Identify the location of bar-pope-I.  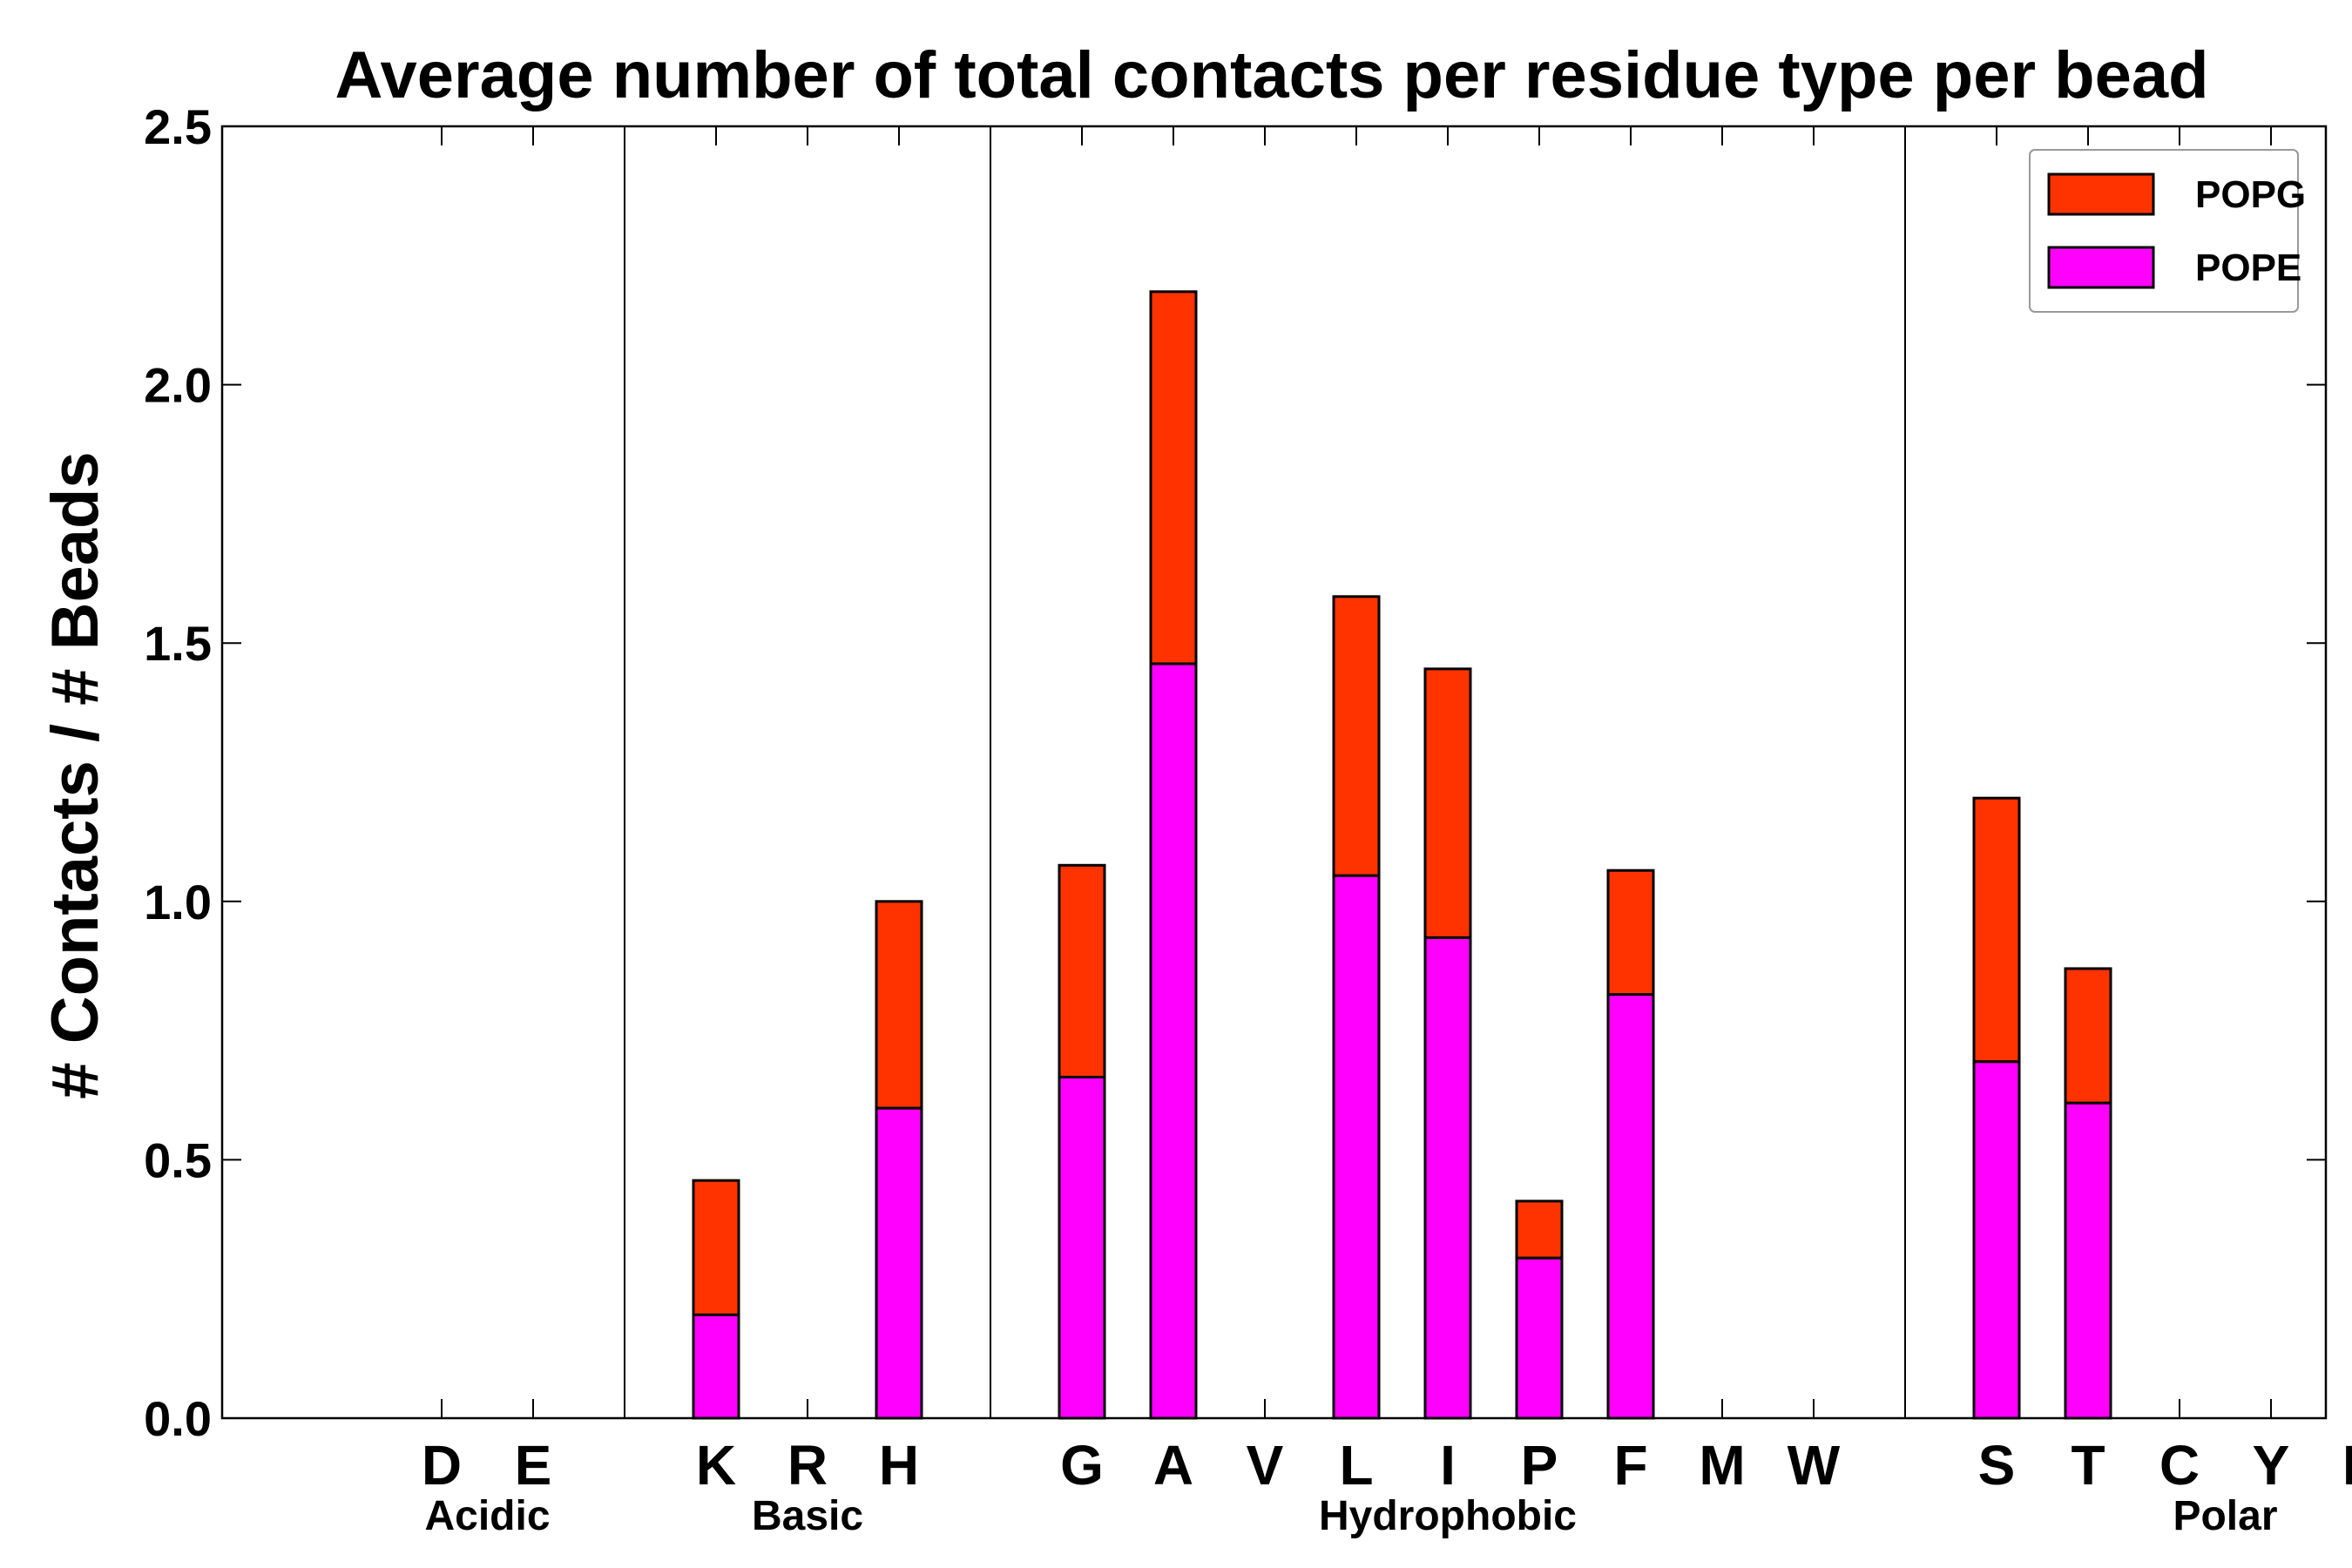
(1447, 1178).